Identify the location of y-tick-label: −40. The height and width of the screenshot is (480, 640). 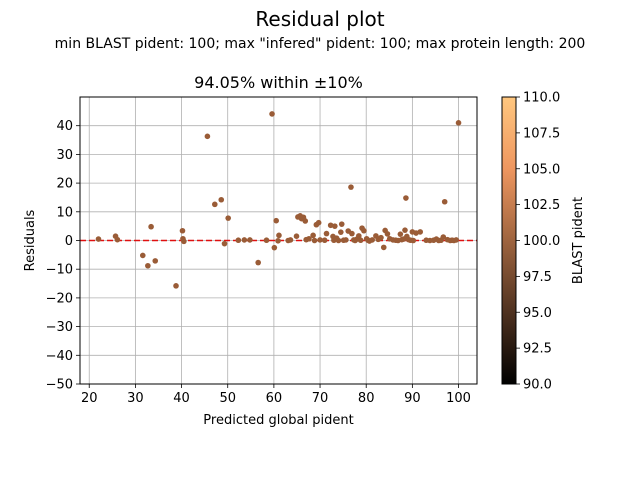
(59, 356).